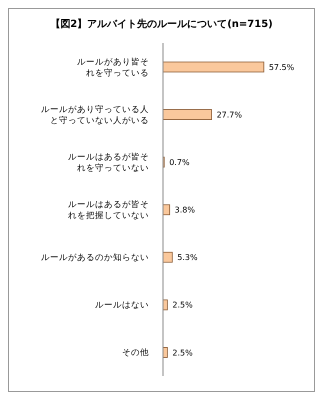  Describe the element at coordinates (95, 258) in the screenshot. I see `y-tick-label: ルールがあるのか知らない` at that location.